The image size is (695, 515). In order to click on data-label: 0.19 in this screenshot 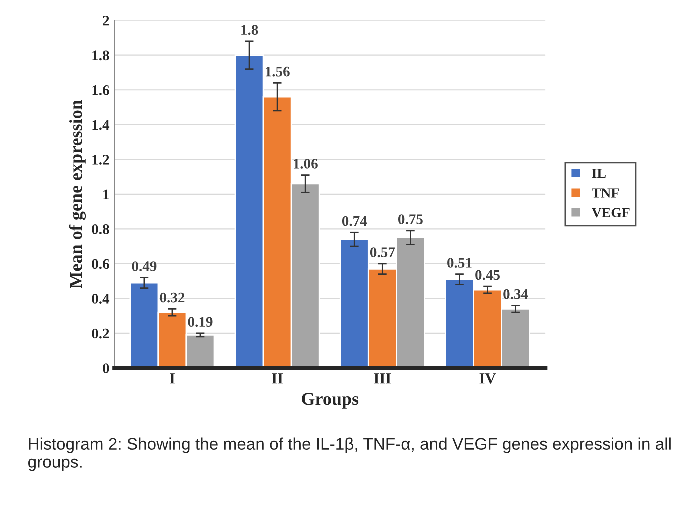, I will do `click(200, 322)`.